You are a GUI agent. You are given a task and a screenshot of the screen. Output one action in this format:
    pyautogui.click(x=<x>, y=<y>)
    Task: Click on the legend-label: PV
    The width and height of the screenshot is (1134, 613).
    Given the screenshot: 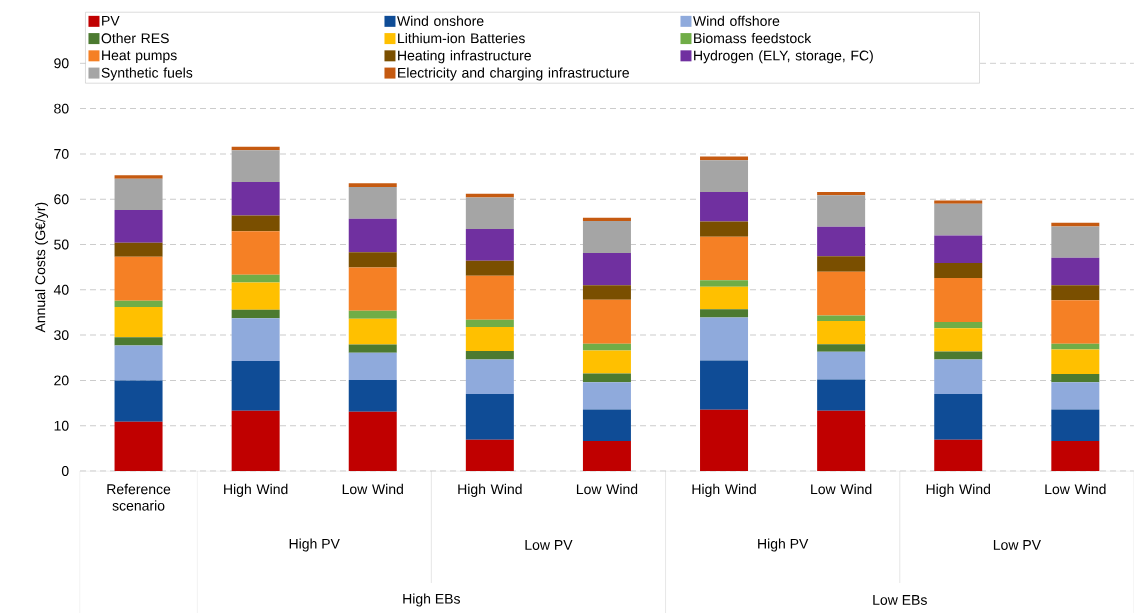 What is the action you would take?
    pyautogui.click(x=111, y=20)
    